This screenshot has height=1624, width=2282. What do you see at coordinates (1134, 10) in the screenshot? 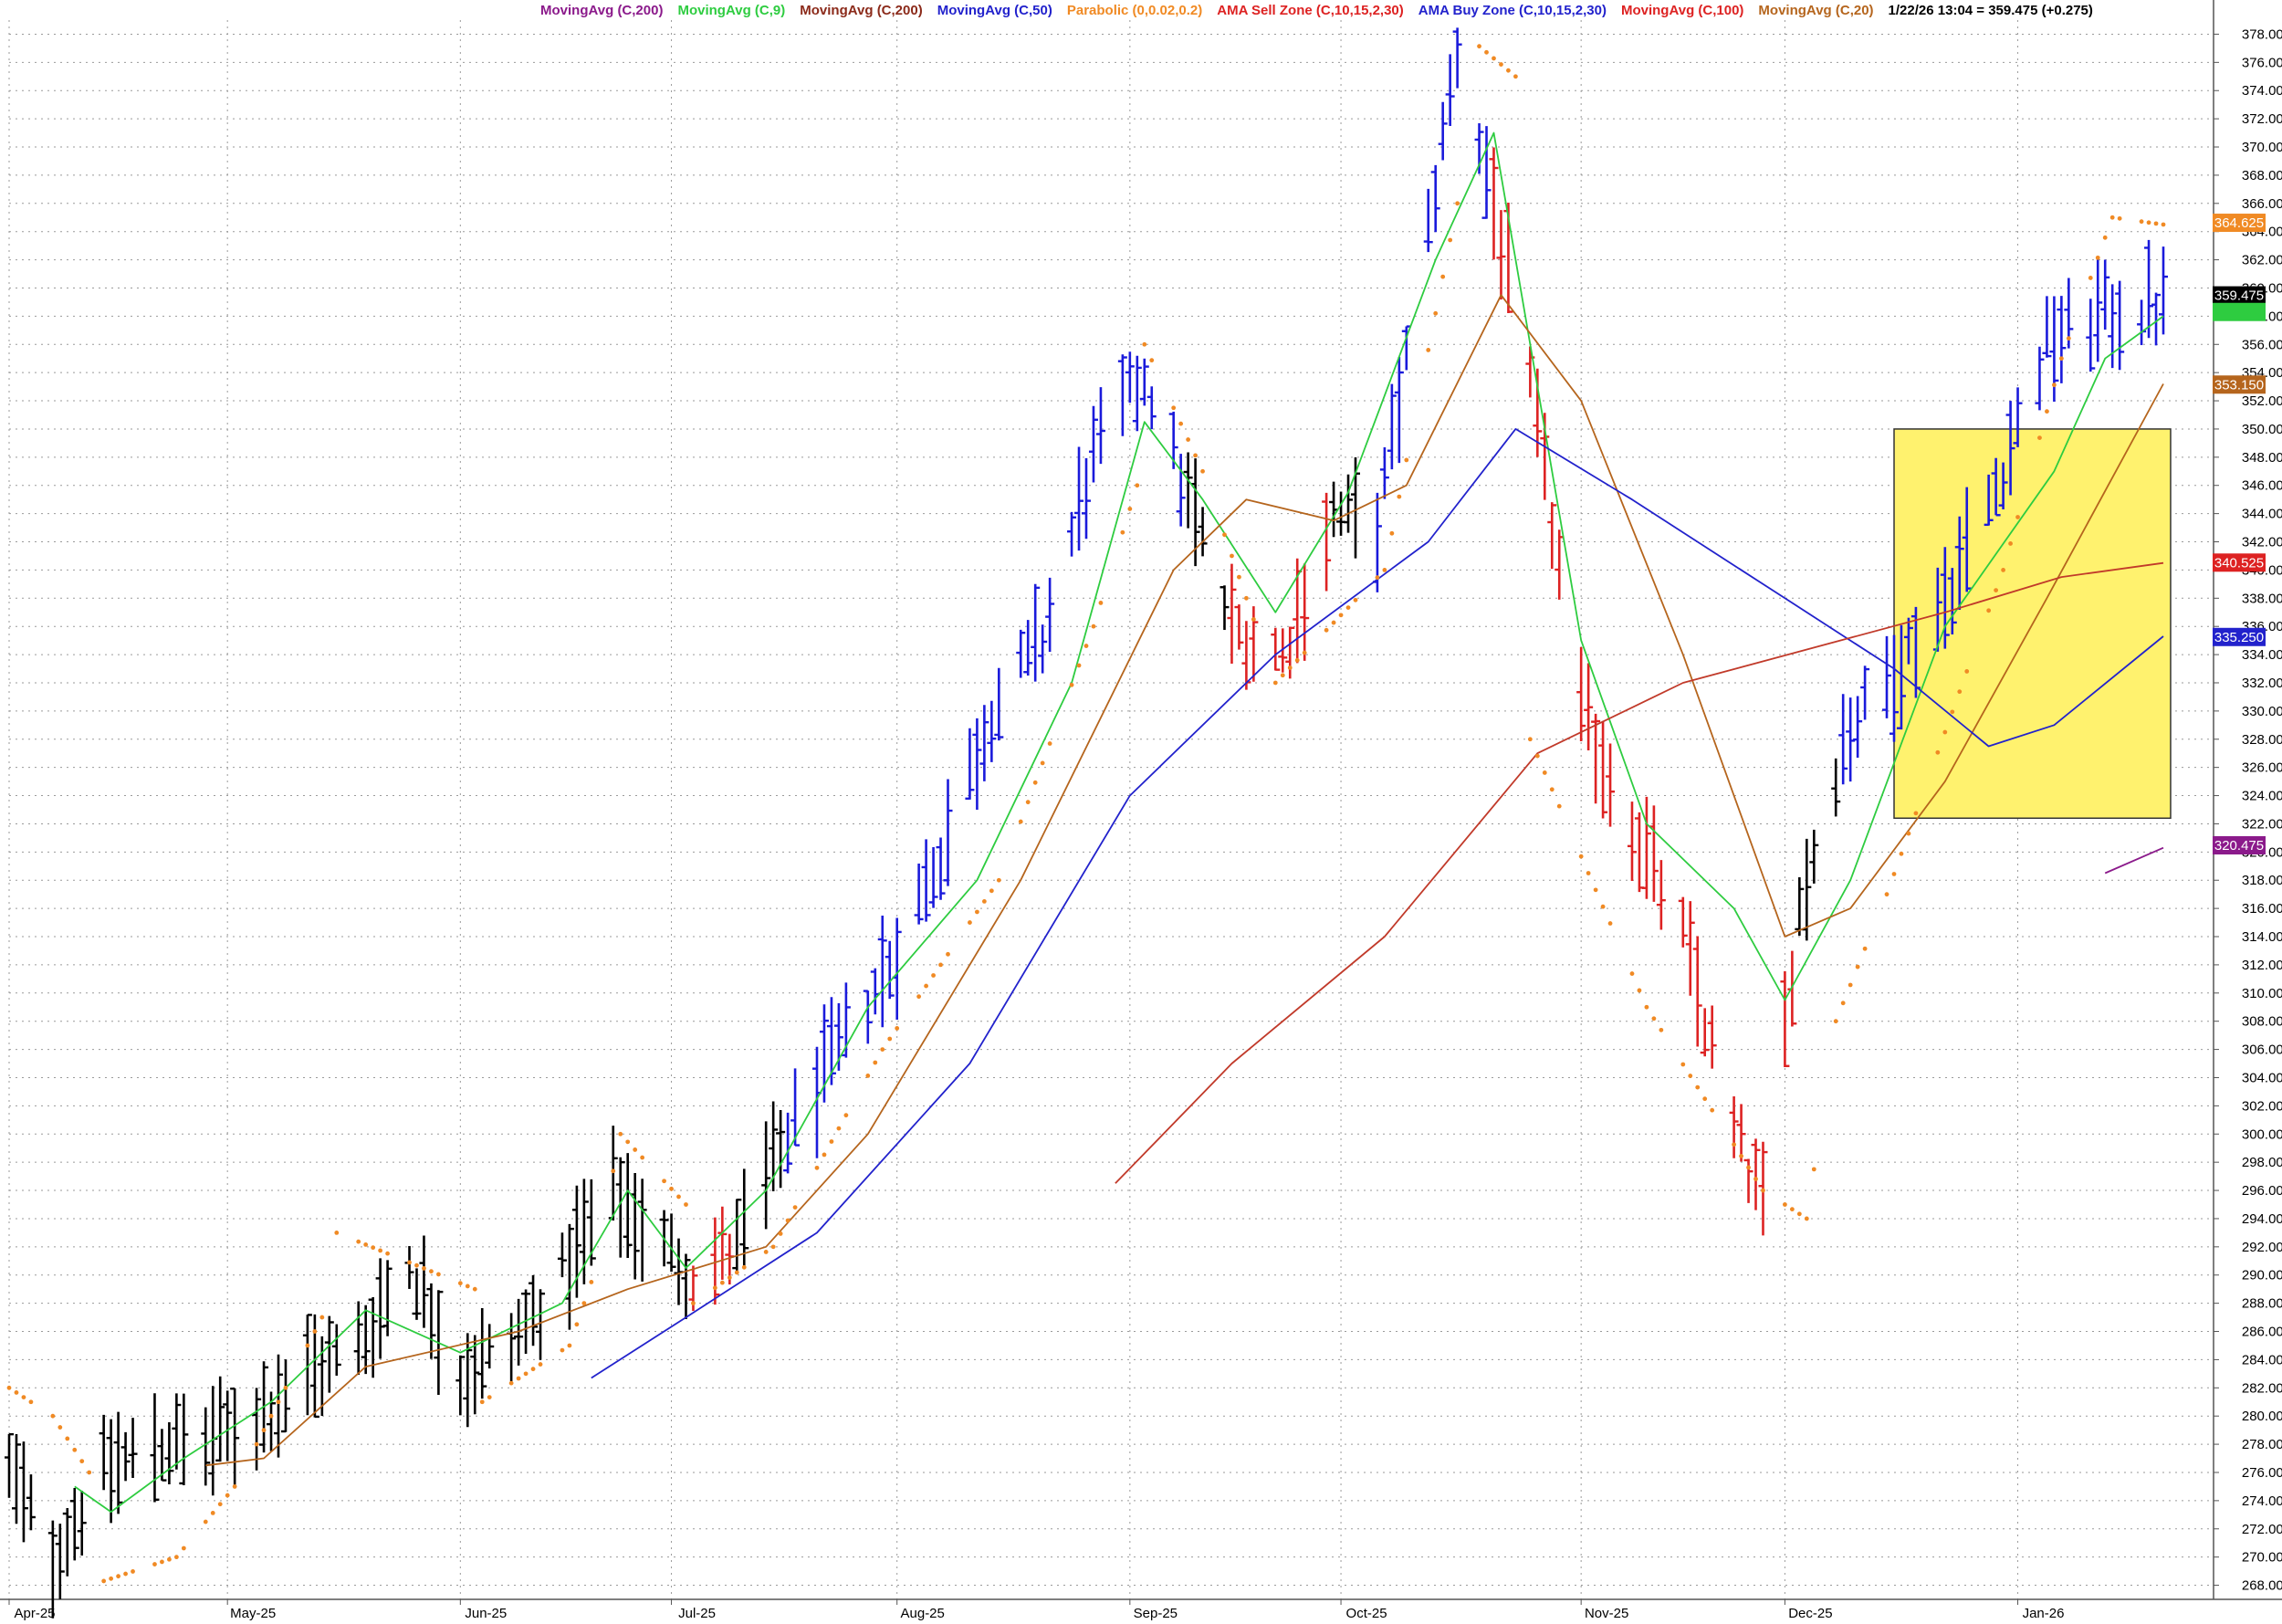
I see `legend-item: Parabolic (0,0.02,0.2)` at bounding box center [1134, 10].